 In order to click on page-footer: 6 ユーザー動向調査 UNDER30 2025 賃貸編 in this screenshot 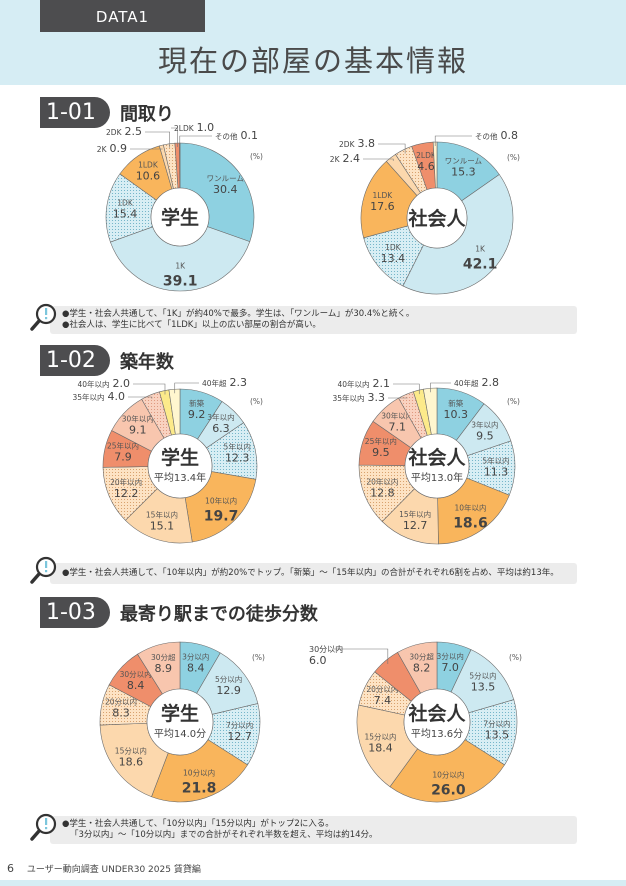, I will do `click(104, 868)`.